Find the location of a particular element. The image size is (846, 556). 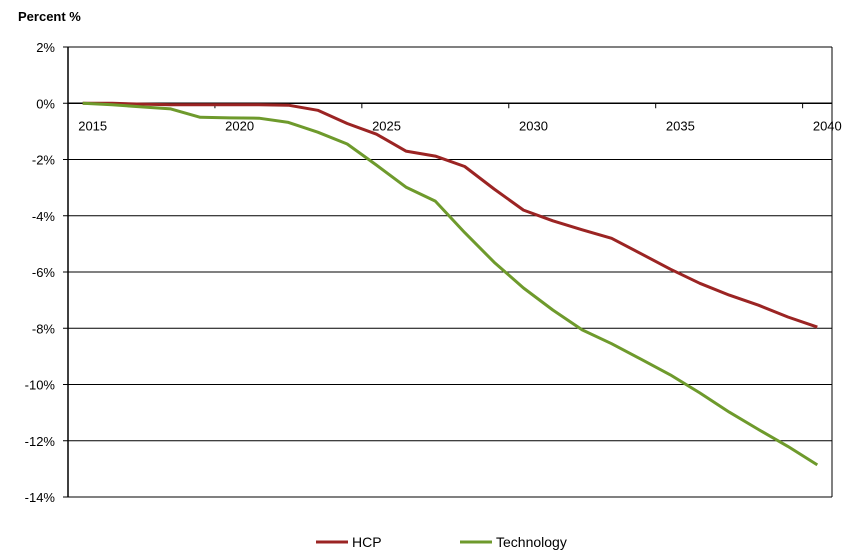

legend-label: Technology is located at coordinates (531, 542).